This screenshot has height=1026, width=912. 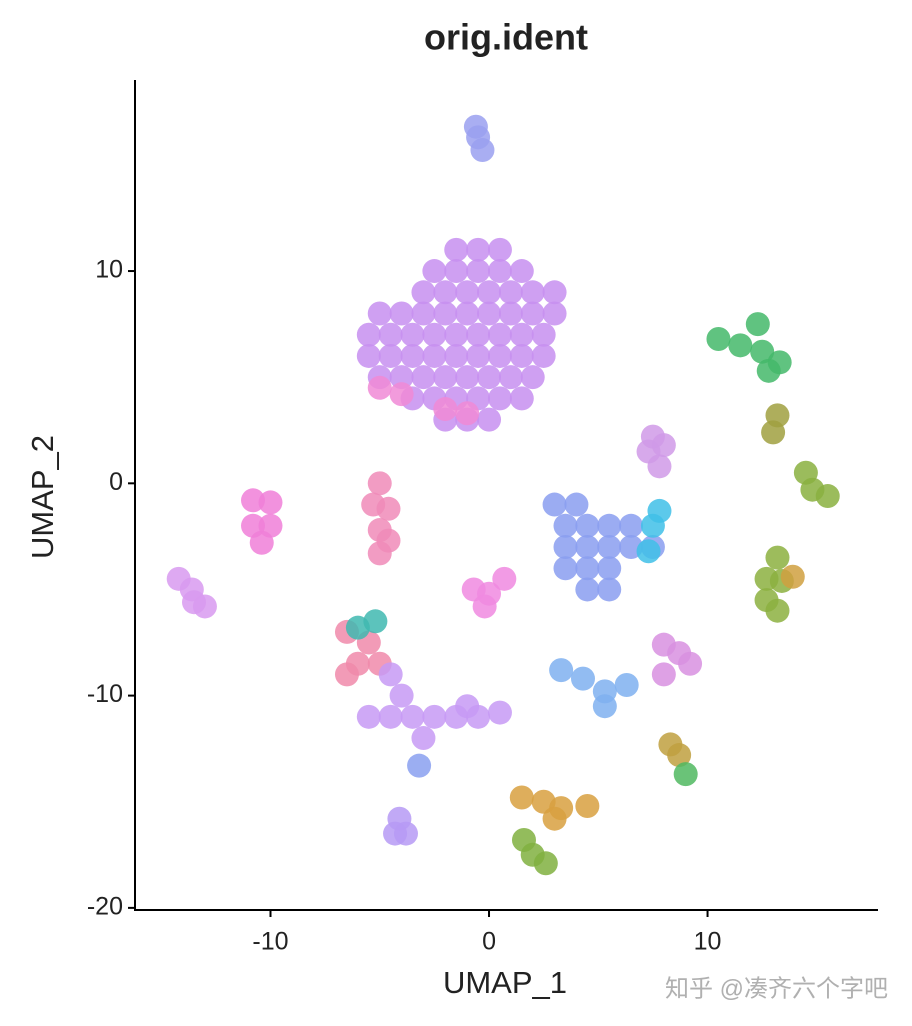 I want to click on x-axis-label: UMAP_1, so click(x=505, y=982).